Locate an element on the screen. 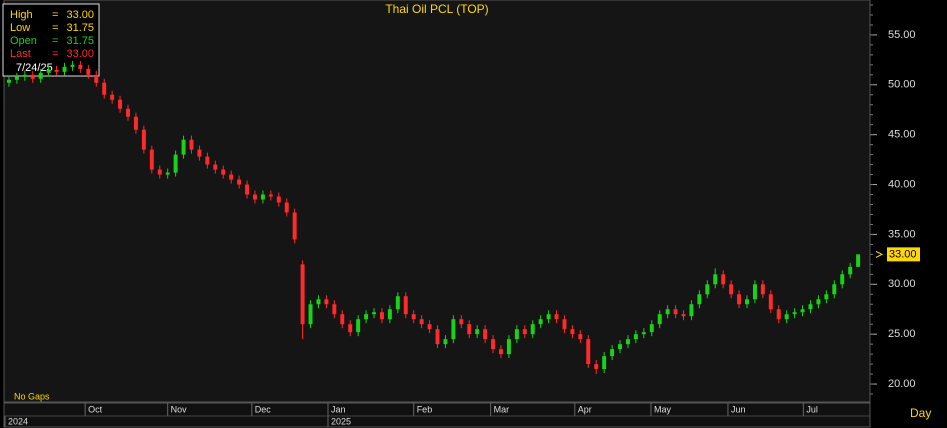 Image resolution: width=947 pixels, height=428 pixels. y-tick-label: 35.00 is located at coordinates (902, 234).